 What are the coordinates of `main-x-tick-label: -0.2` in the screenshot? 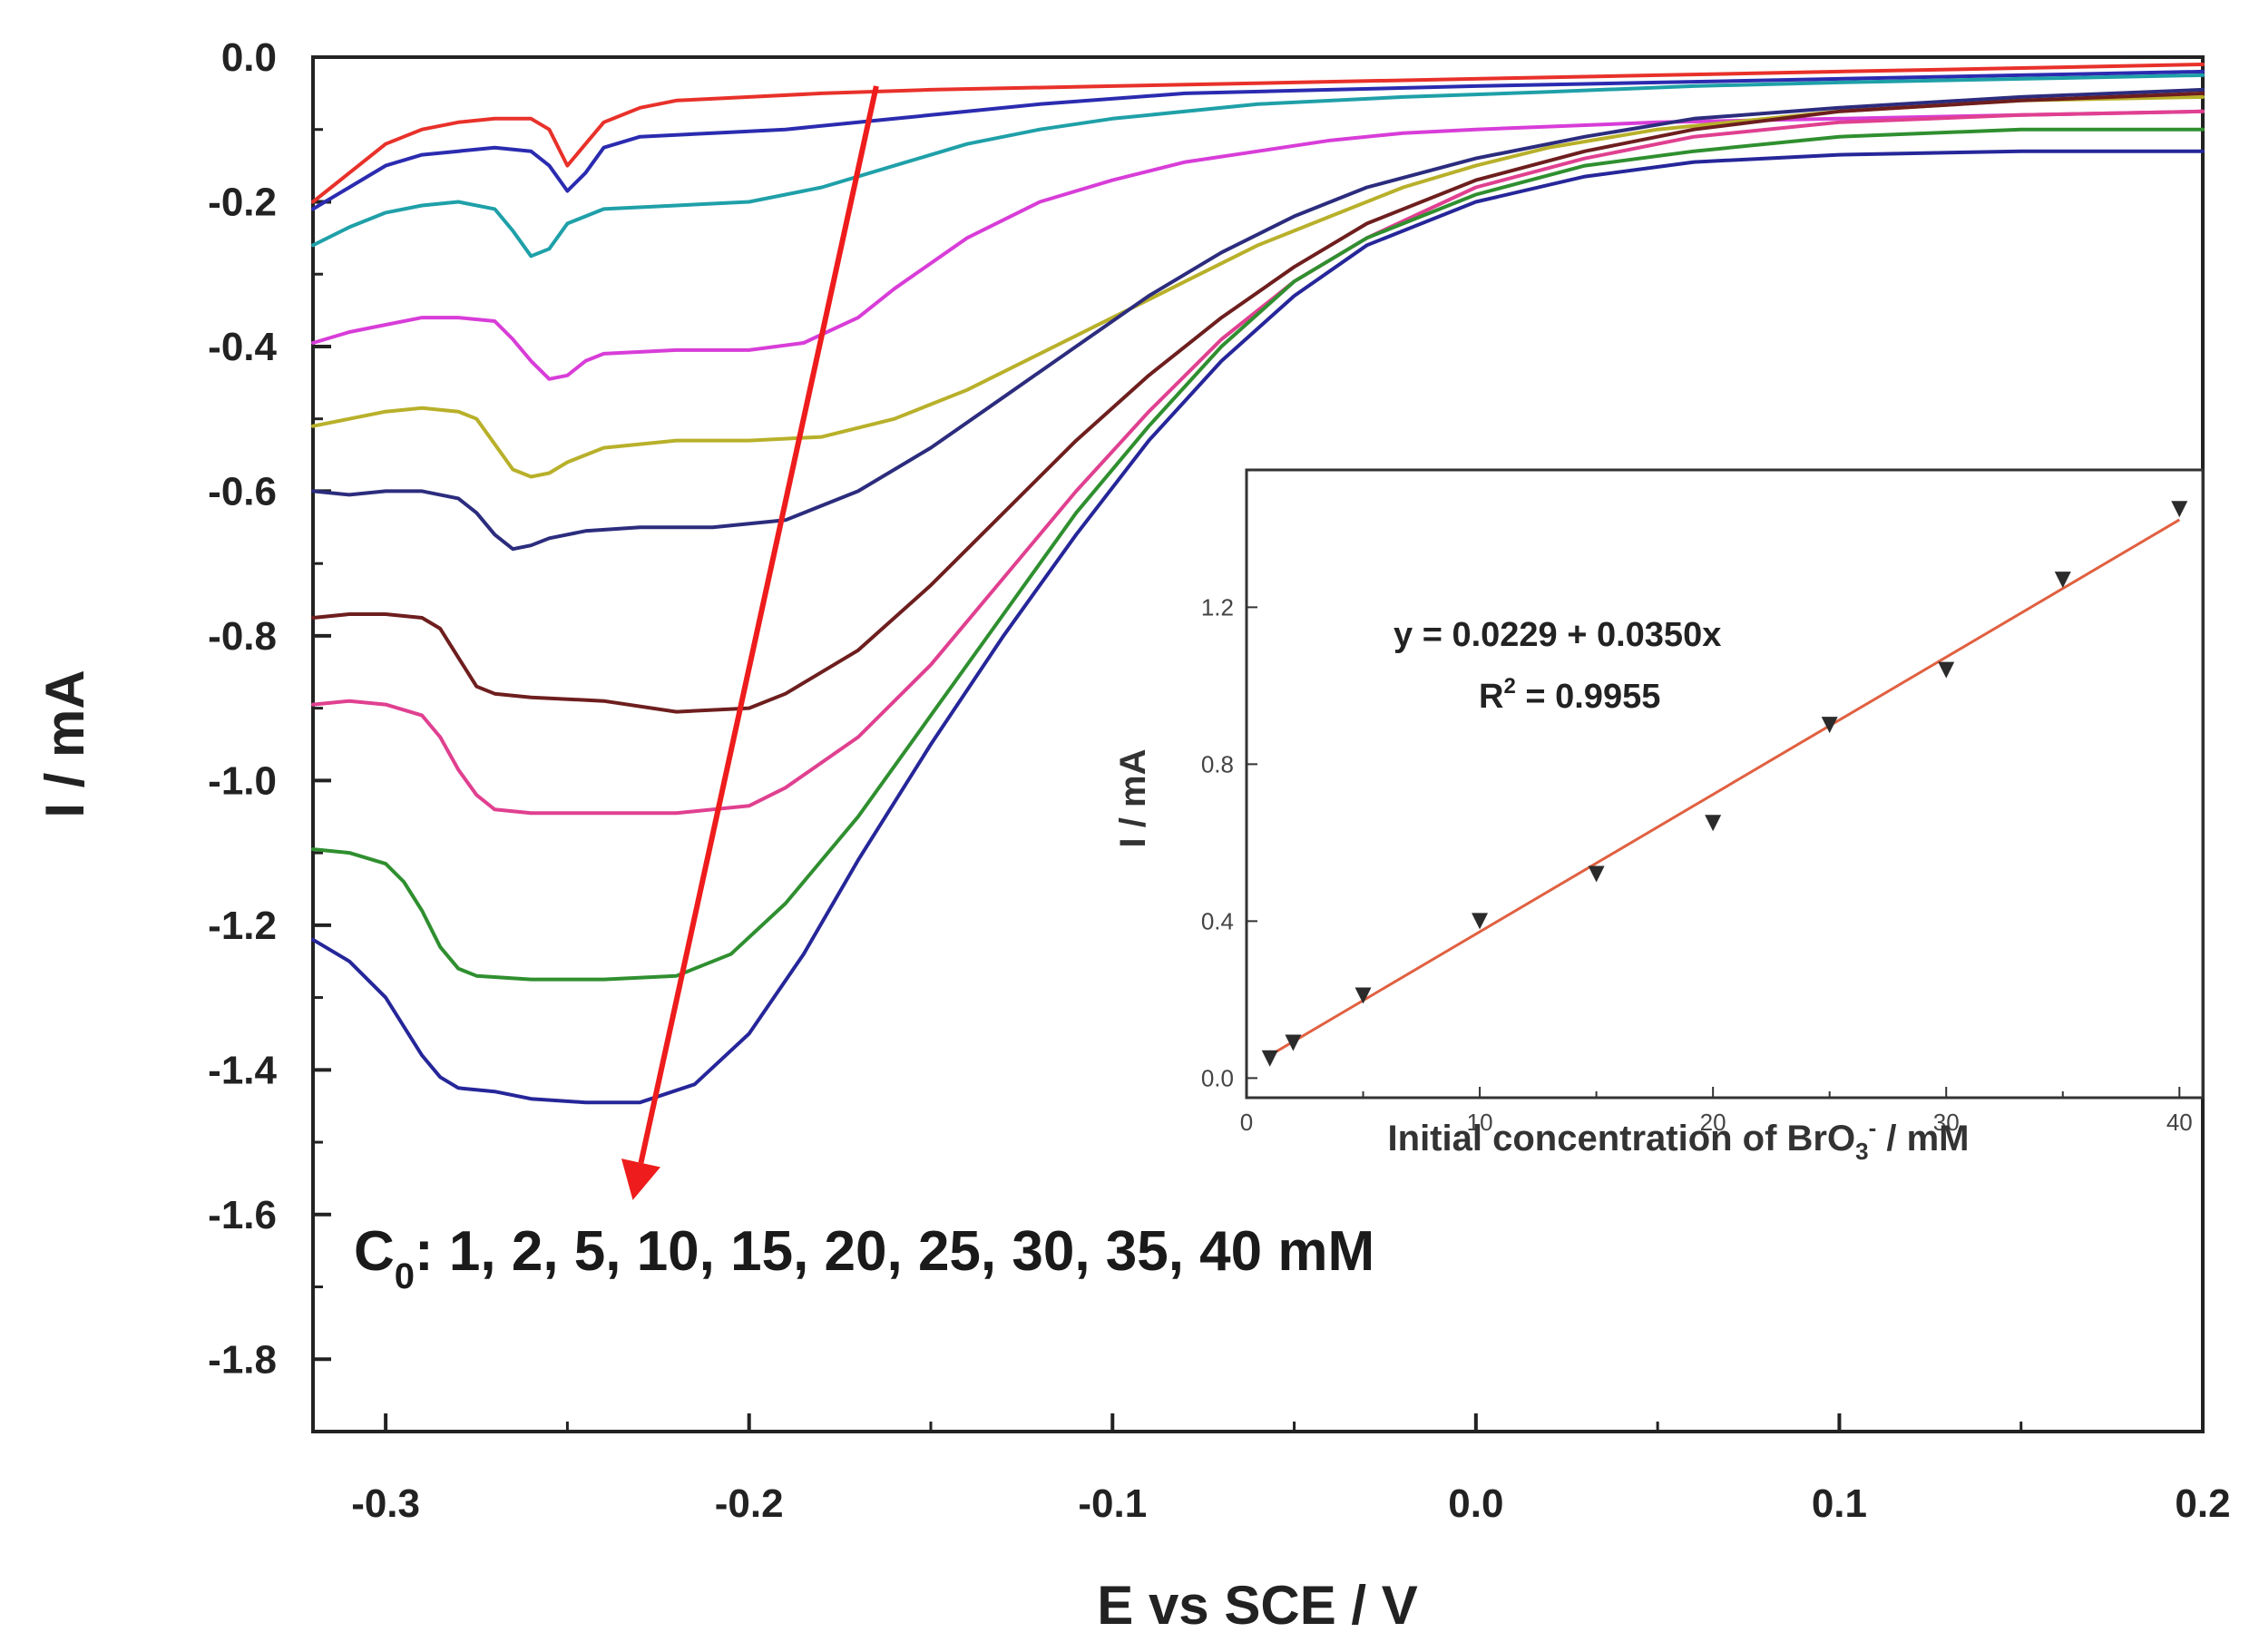 It's located at (749, 1503).